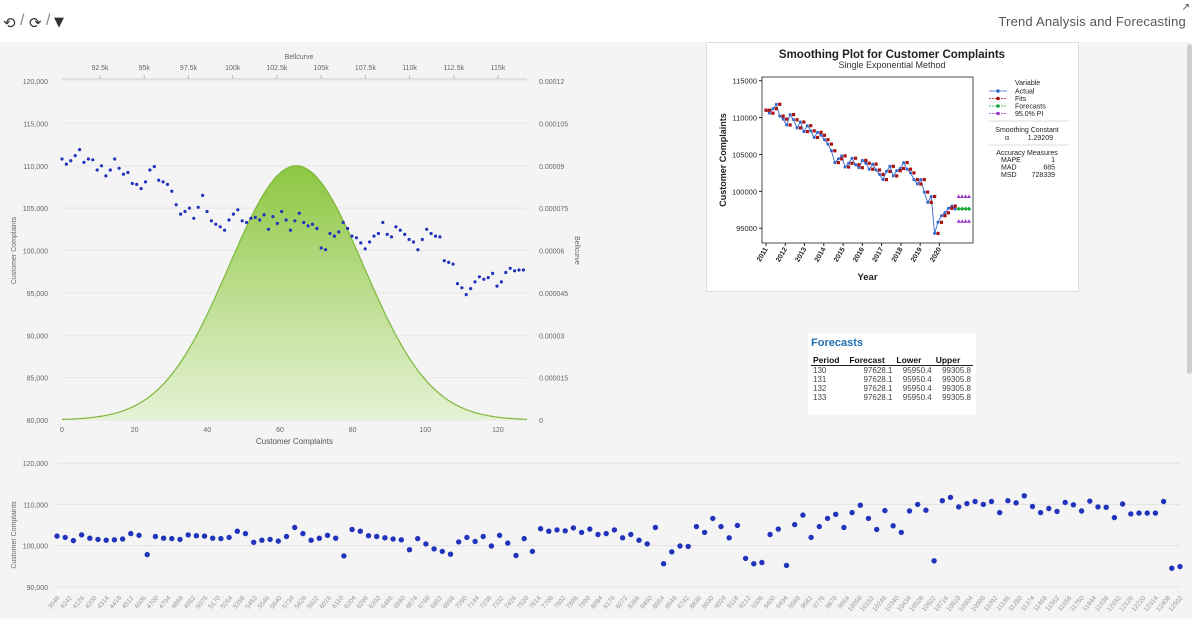 This screenshot has width=1192, height=619. I want to click on x-tick-label: 2018, so click(898, 254).